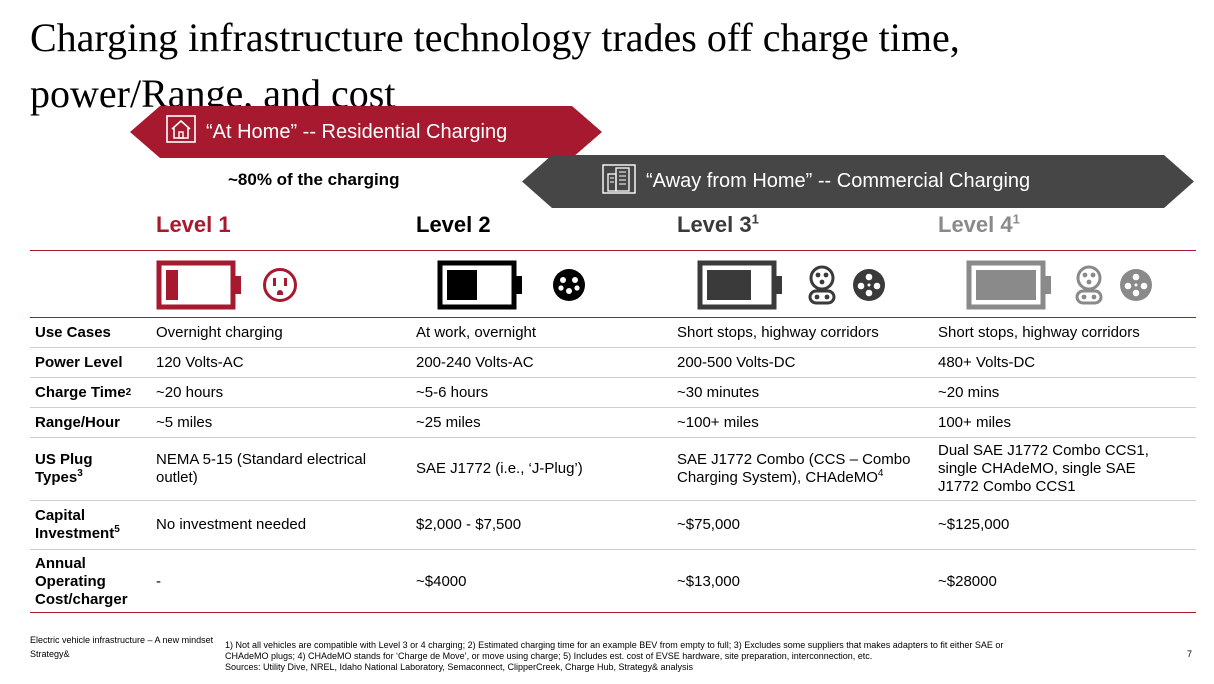  I want to click on row-label-power-level: Power Level, so click(79, 362).